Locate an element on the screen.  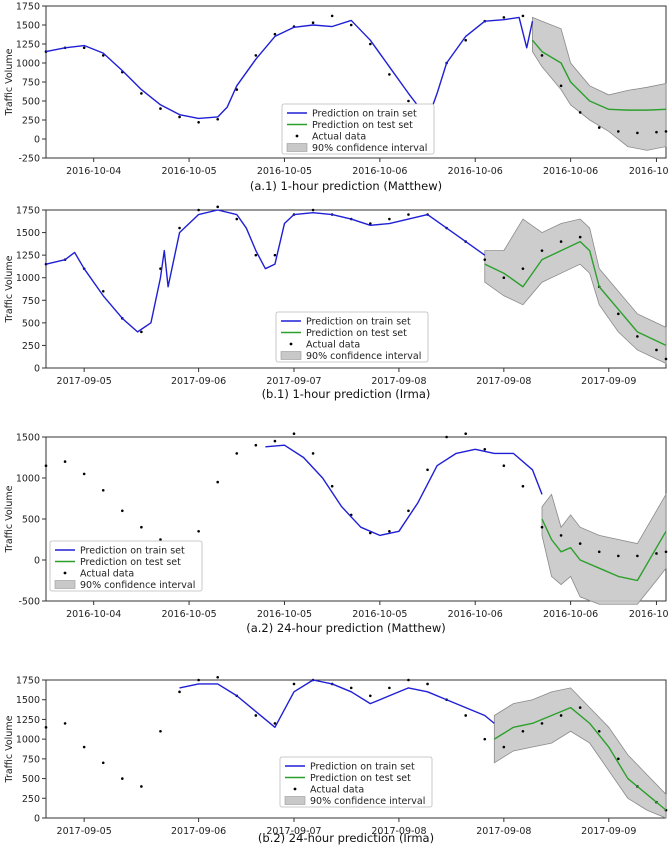
legend-entry-label: Actual data is located at coordinates (333, 345).